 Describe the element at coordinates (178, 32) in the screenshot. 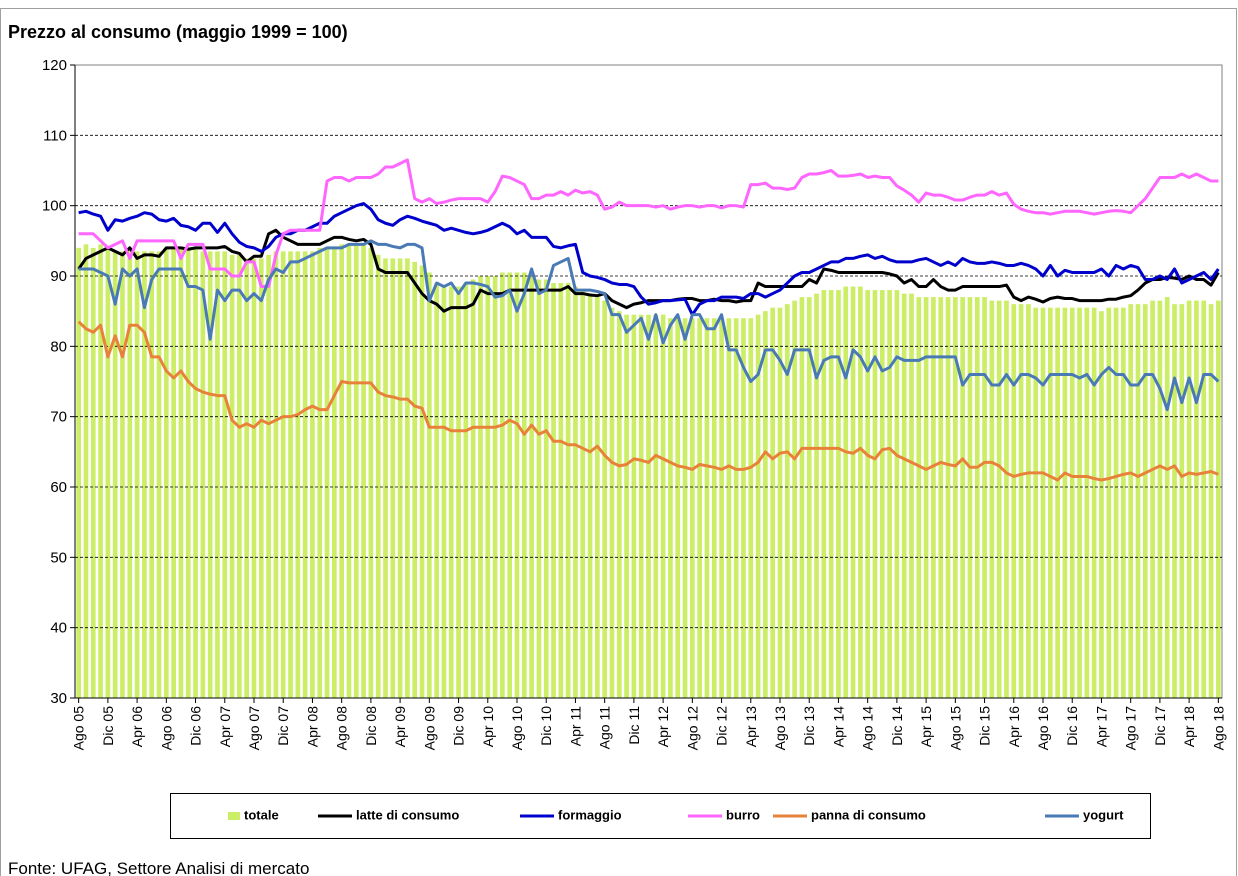

I see `chart-title: Prezzo al consumo (maggio 1999 = 100)` at that location.